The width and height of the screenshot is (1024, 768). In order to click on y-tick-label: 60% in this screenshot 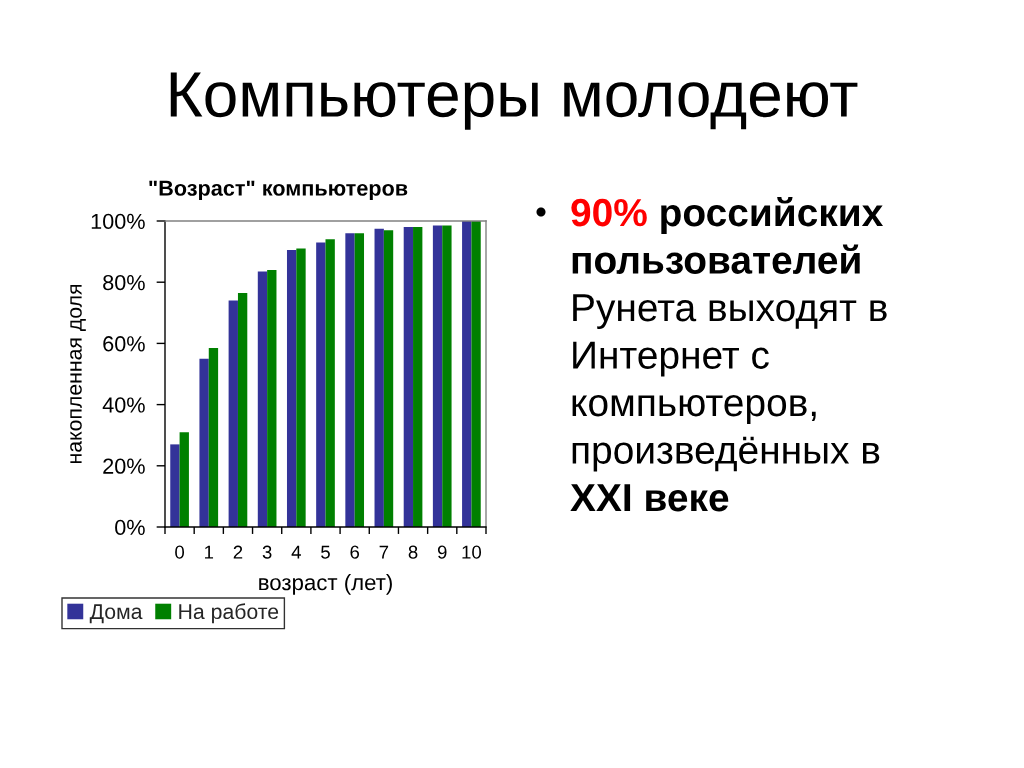, I will do `click(124, 344)`.